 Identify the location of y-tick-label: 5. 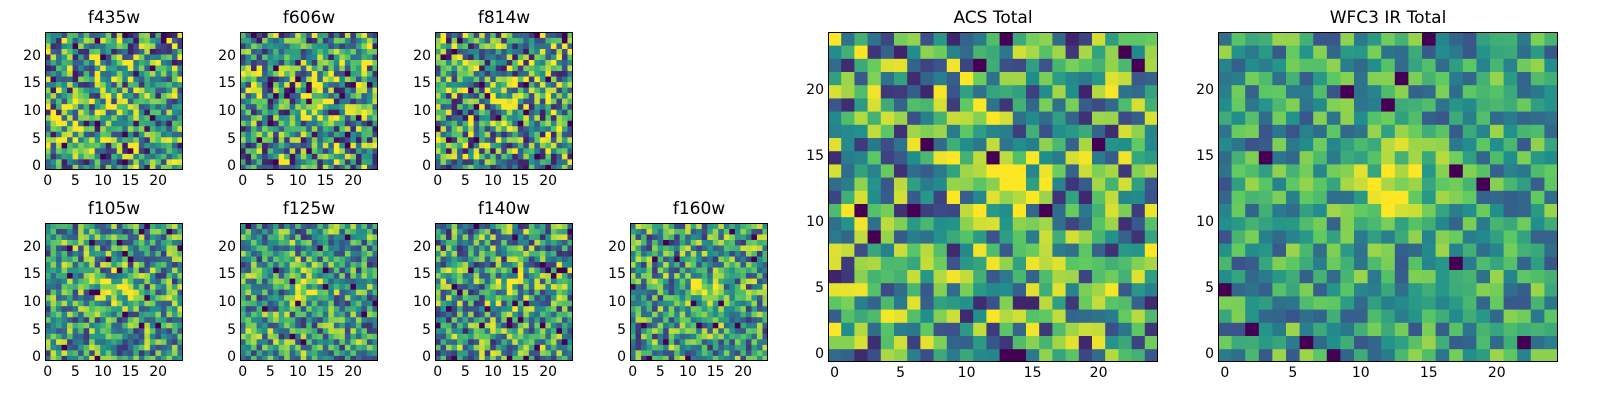
(426, 138).